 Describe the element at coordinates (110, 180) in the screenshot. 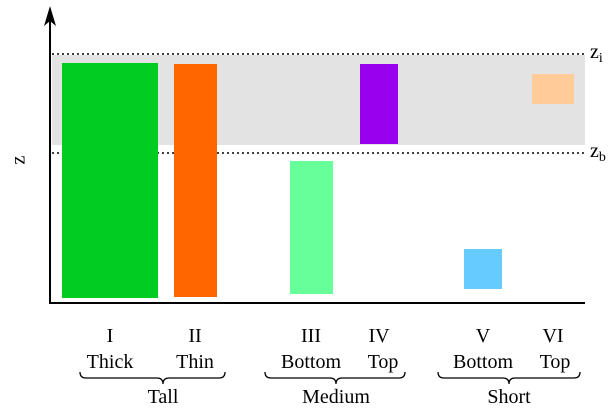

I see `bar-thick` at that location.